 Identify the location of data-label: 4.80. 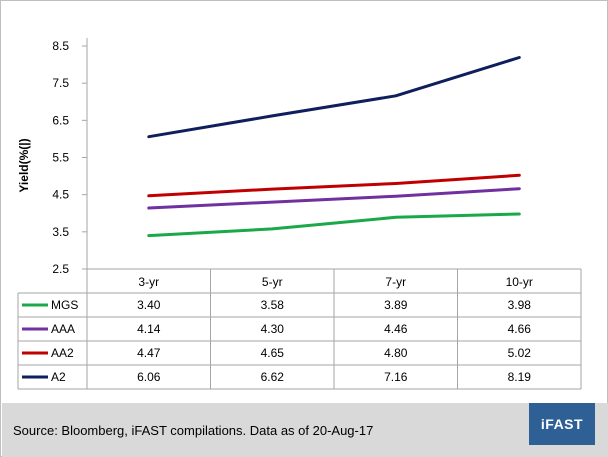
(396, 353).